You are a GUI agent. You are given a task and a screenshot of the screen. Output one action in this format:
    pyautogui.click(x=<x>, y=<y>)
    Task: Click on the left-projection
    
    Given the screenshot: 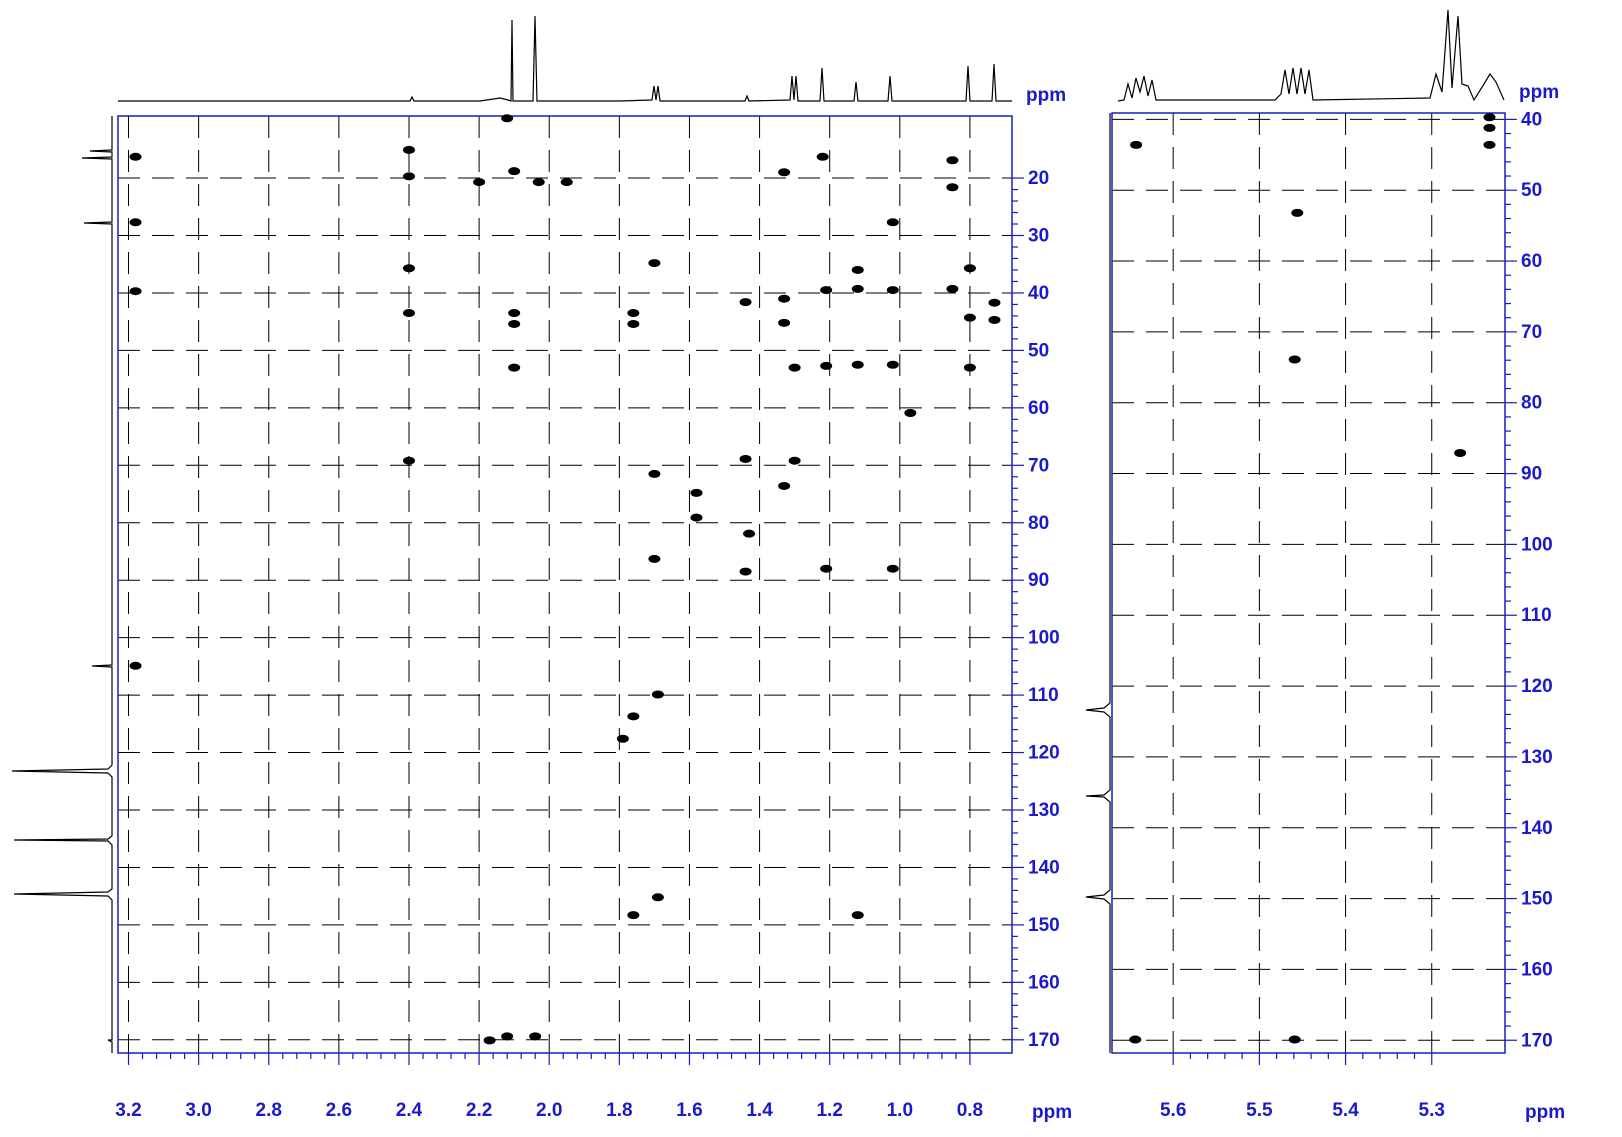 What is the action you would take?
    pyautogui.click(x=62, y=584)
    